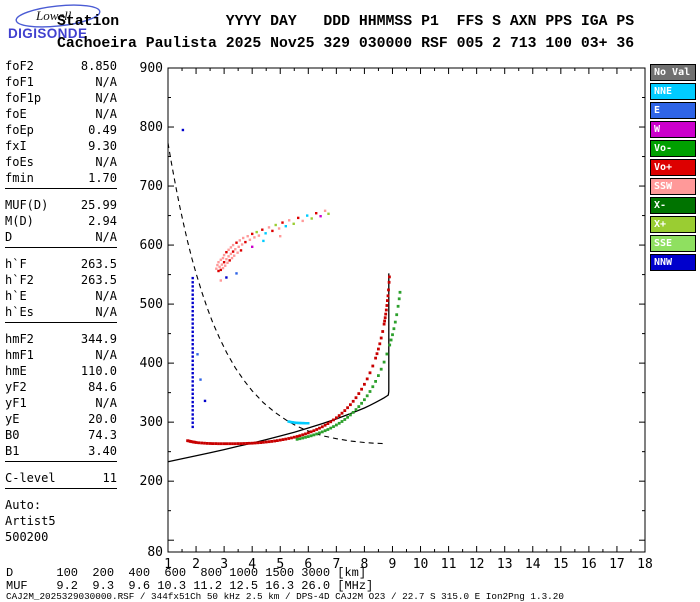  I want to click on param-row: h`F2 263.5, so click(61, 280).